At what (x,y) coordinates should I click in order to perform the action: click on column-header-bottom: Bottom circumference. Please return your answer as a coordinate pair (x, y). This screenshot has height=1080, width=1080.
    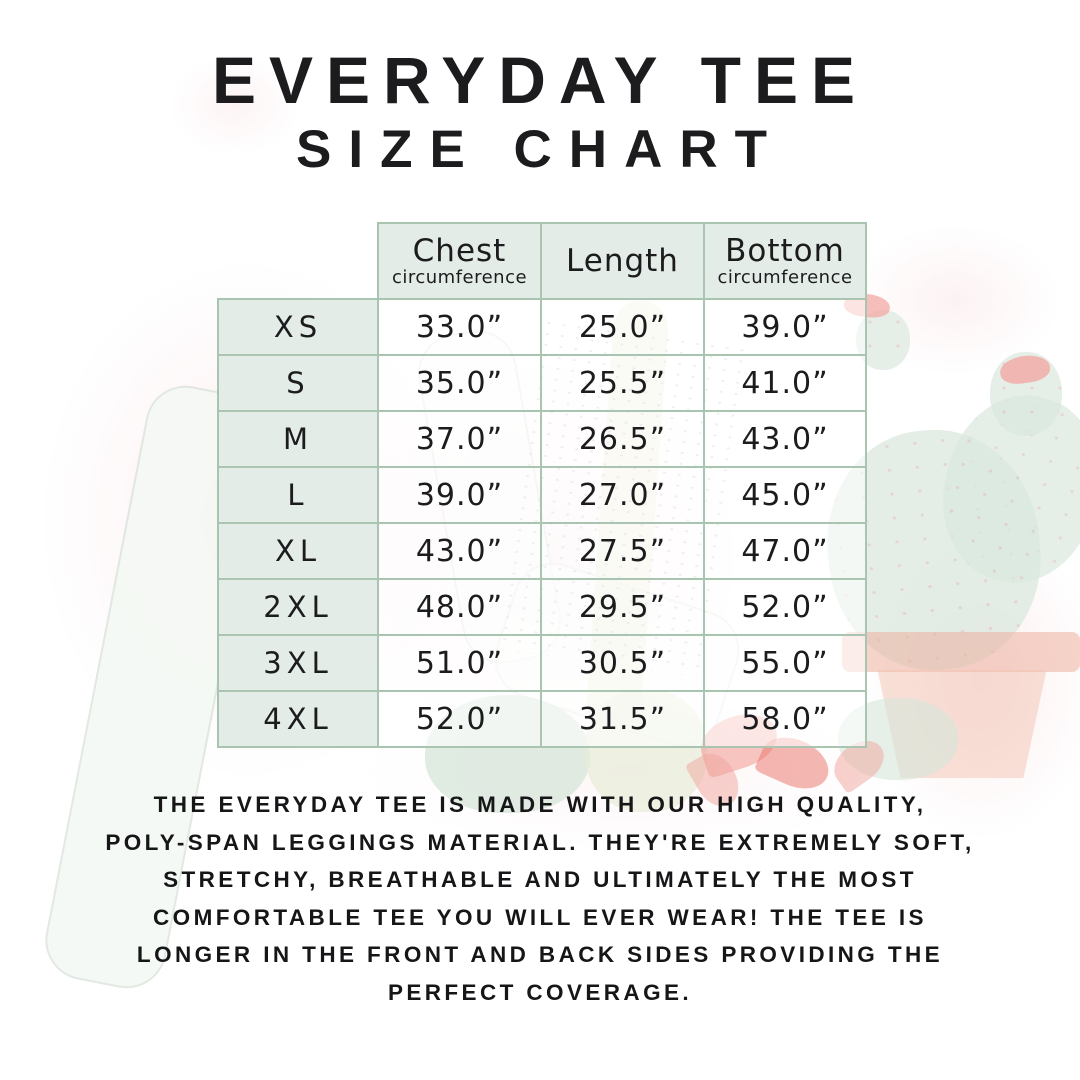
    Looking at the image, I should click on (785, 261).